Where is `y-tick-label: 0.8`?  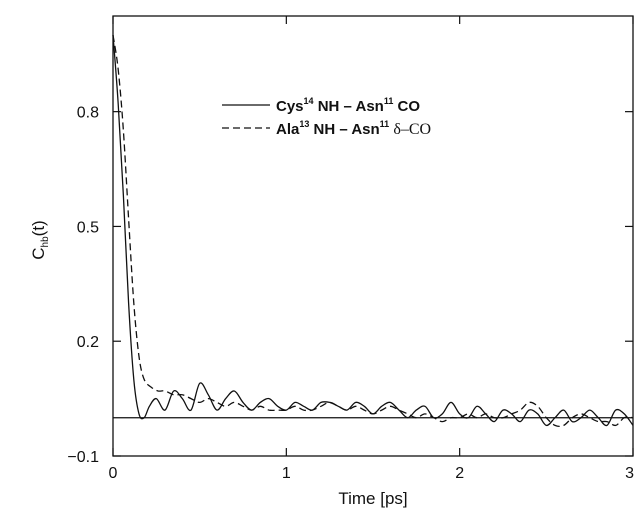 y-tick-label: 0.8 is located at coordinates (88, 113).